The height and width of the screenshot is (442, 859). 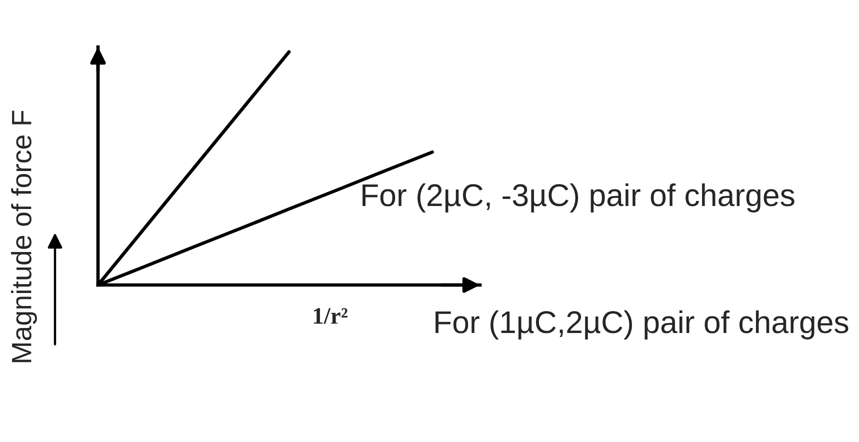 I want to click on text: For (1µC,2µC) pair of charges, so click(x=642, y=325).